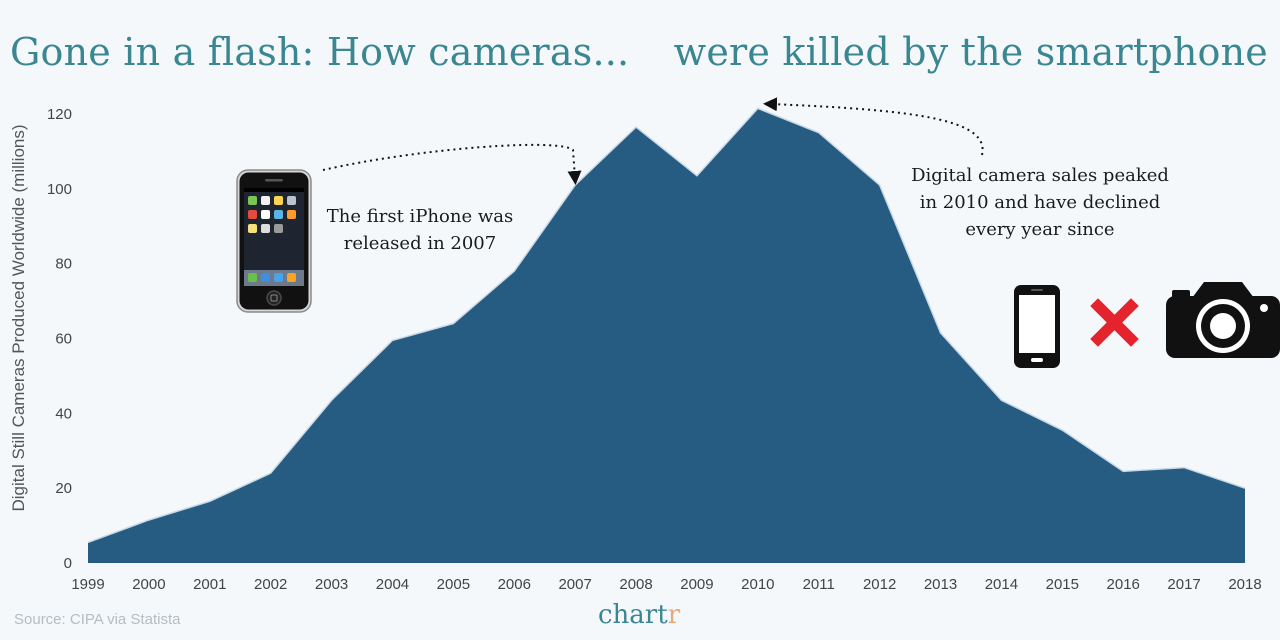 Image resolution: width=1280 pixels, height=640 pixels. What do you see at coordinates (420, 216) in the screenshot?
I see `annotation-iphone-line: The first iPhone was` at bounding box center [420, 216].